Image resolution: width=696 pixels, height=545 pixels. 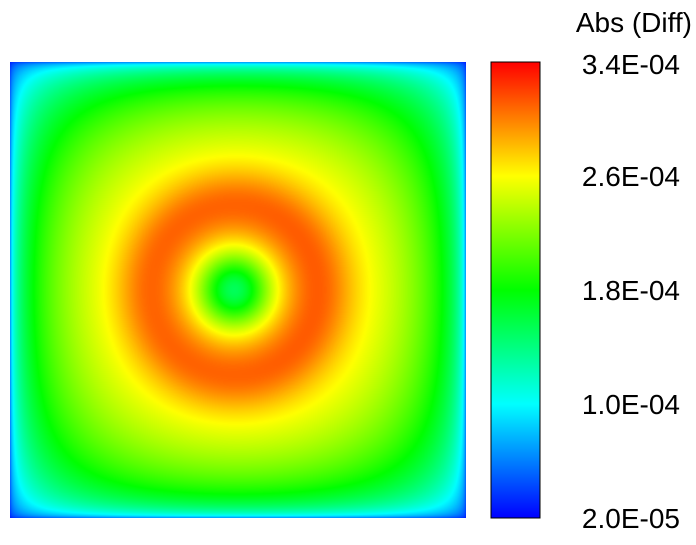 What do you see at coordinates (631, 176) in the screenshot?
I see `colorbar-tick-label: 2.6E-04` at bounding box center [631, 176].